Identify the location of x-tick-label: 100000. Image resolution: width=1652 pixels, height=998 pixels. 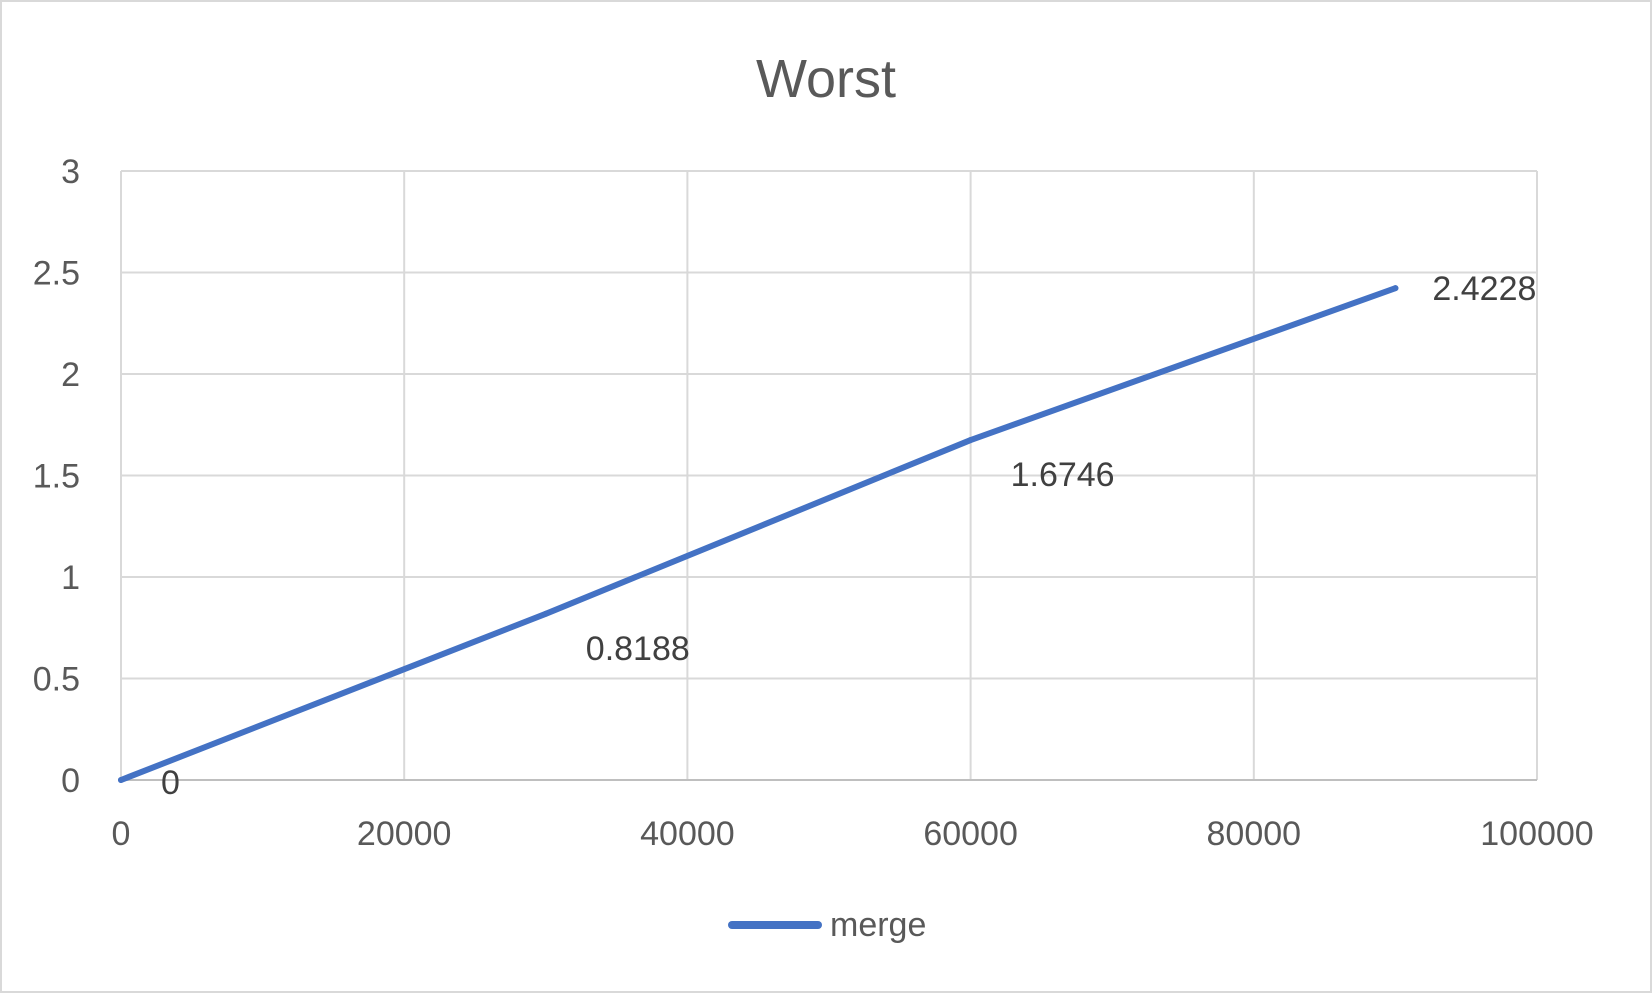
(1536, 834).